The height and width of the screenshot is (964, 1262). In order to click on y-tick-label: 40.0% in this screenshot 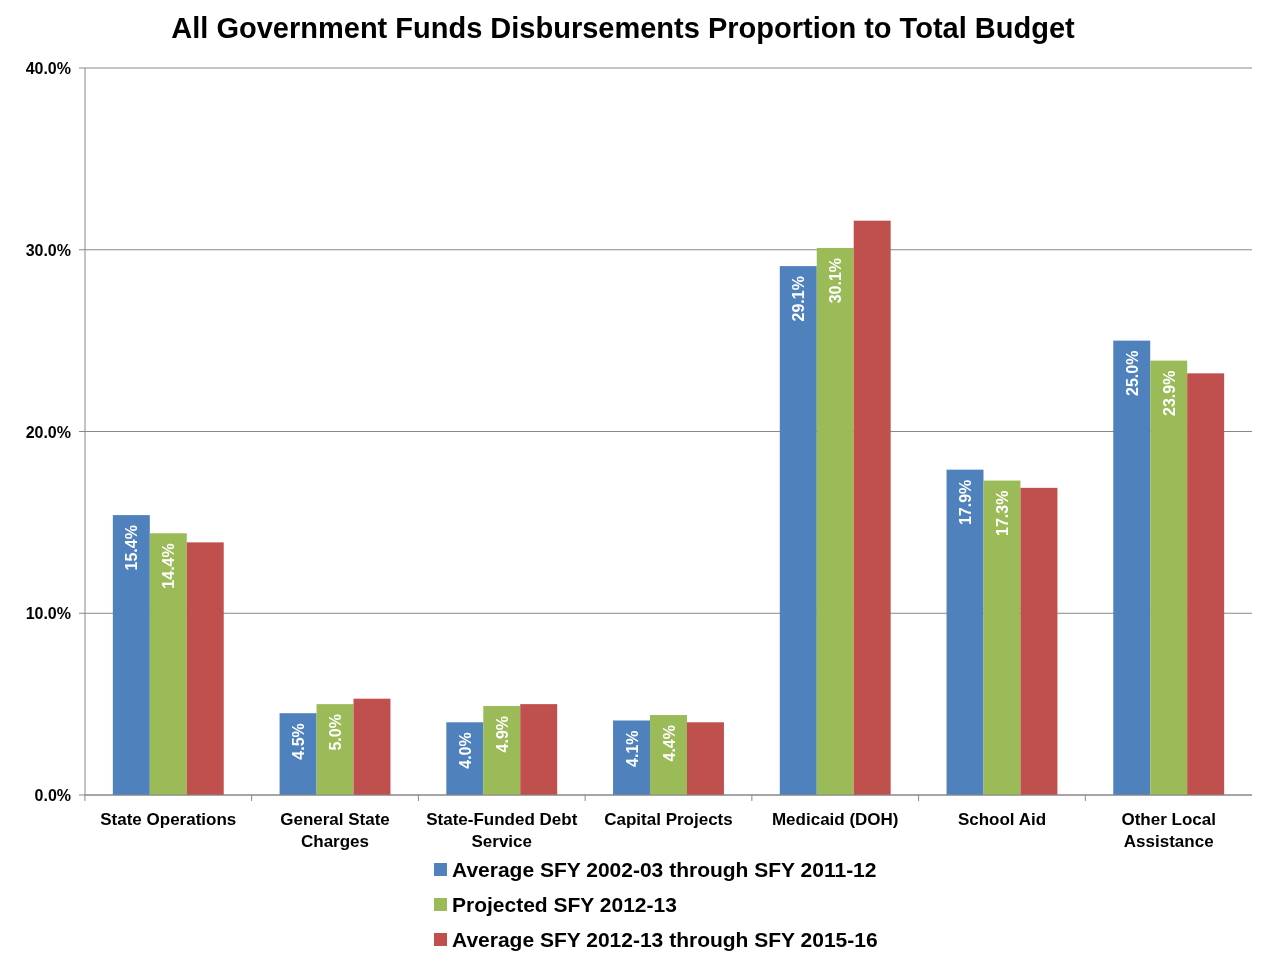, I will do `click(48, 68)`.